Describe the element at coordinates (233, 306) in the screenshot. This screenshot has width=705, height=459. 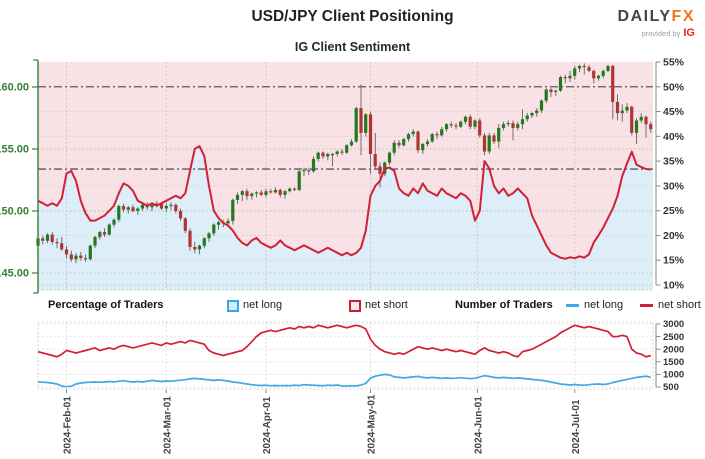
I see `pct-net-long-swatch-icon` at that location.